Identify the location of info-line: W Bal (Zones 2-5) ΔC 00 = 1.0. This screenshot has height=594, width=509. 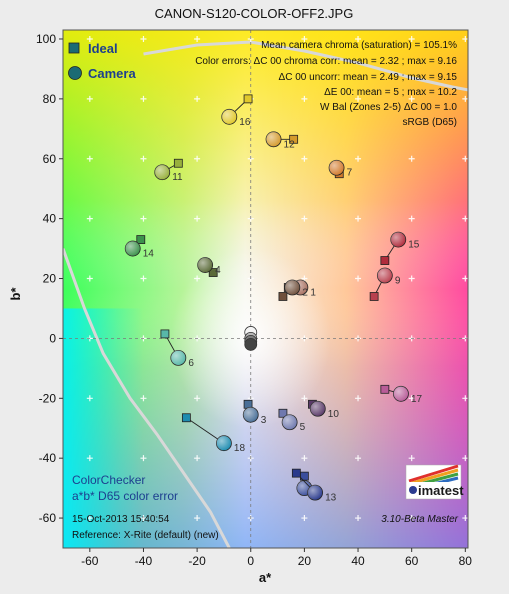
(388, 107).